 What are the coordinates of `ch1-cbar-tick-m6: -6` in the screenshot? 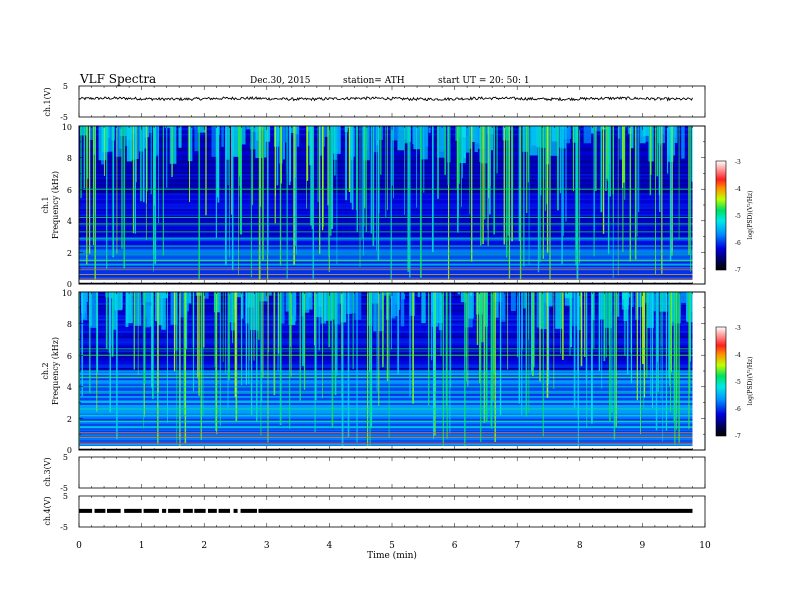 It's located at (738, 243).